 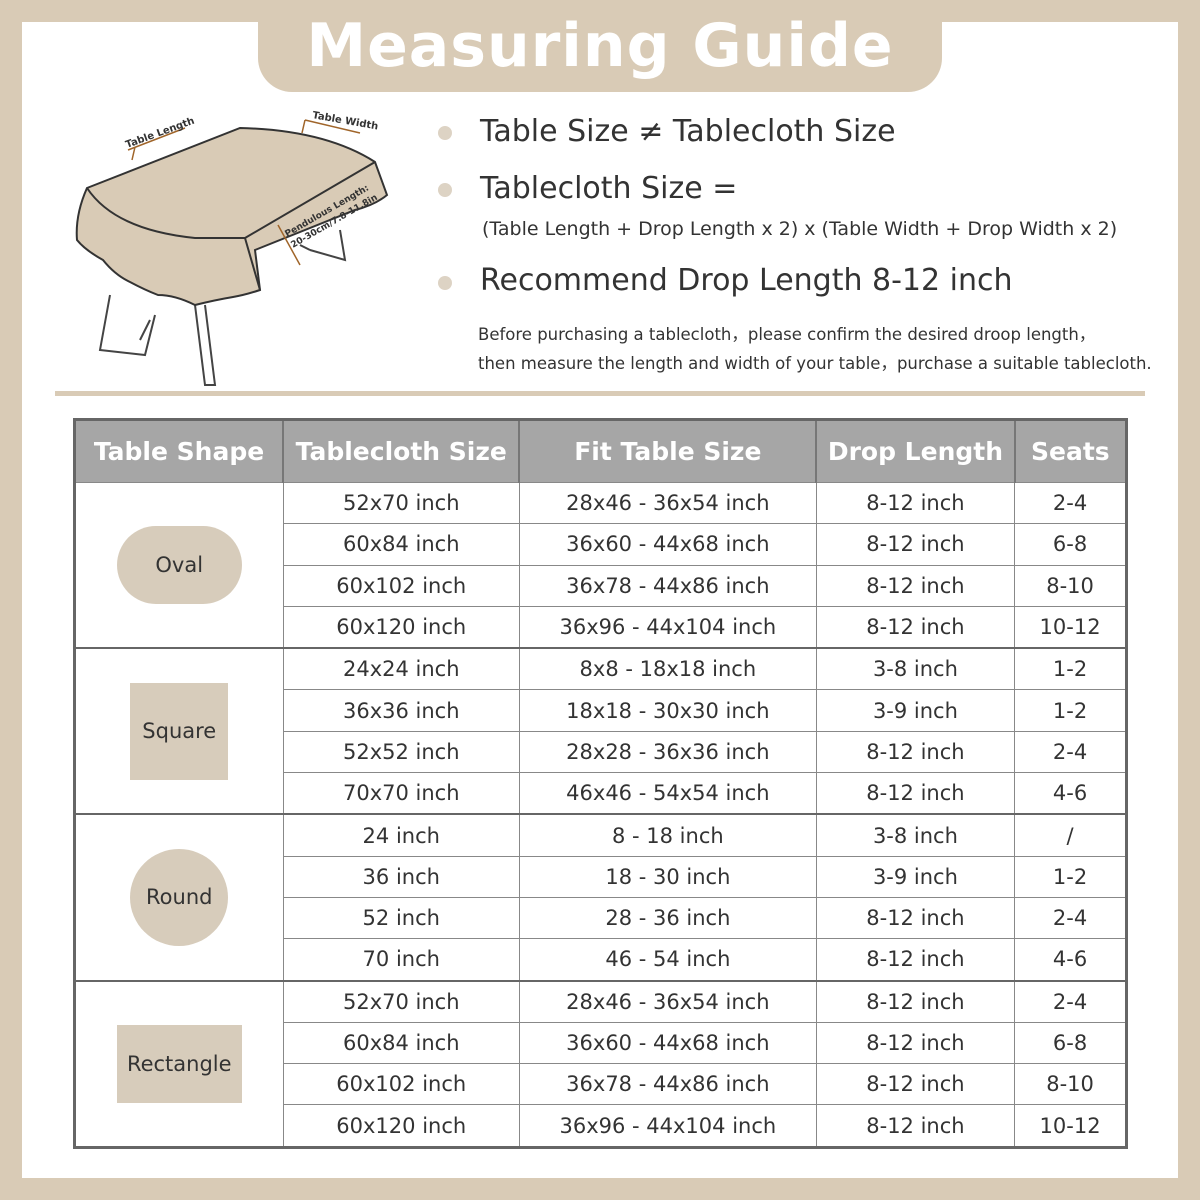 What do you see at coordinates (609, 188) in the screenshot?
I see `bullet-formula-title: Tablecloth Size =` at bounding box center [609, 188].